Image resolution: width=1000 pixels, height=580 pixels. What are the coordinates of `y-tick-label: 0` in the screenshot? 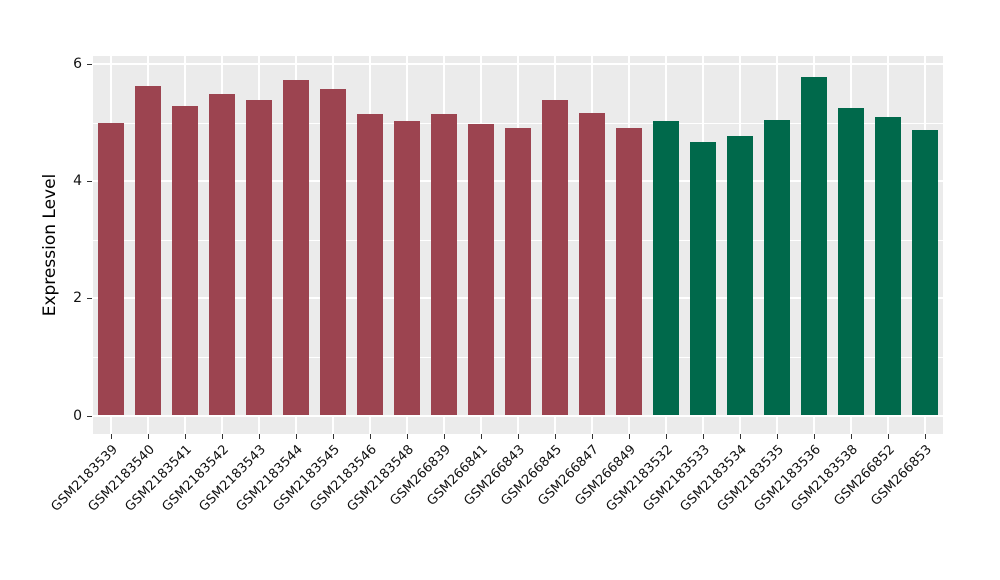 It's located at (77, 415).